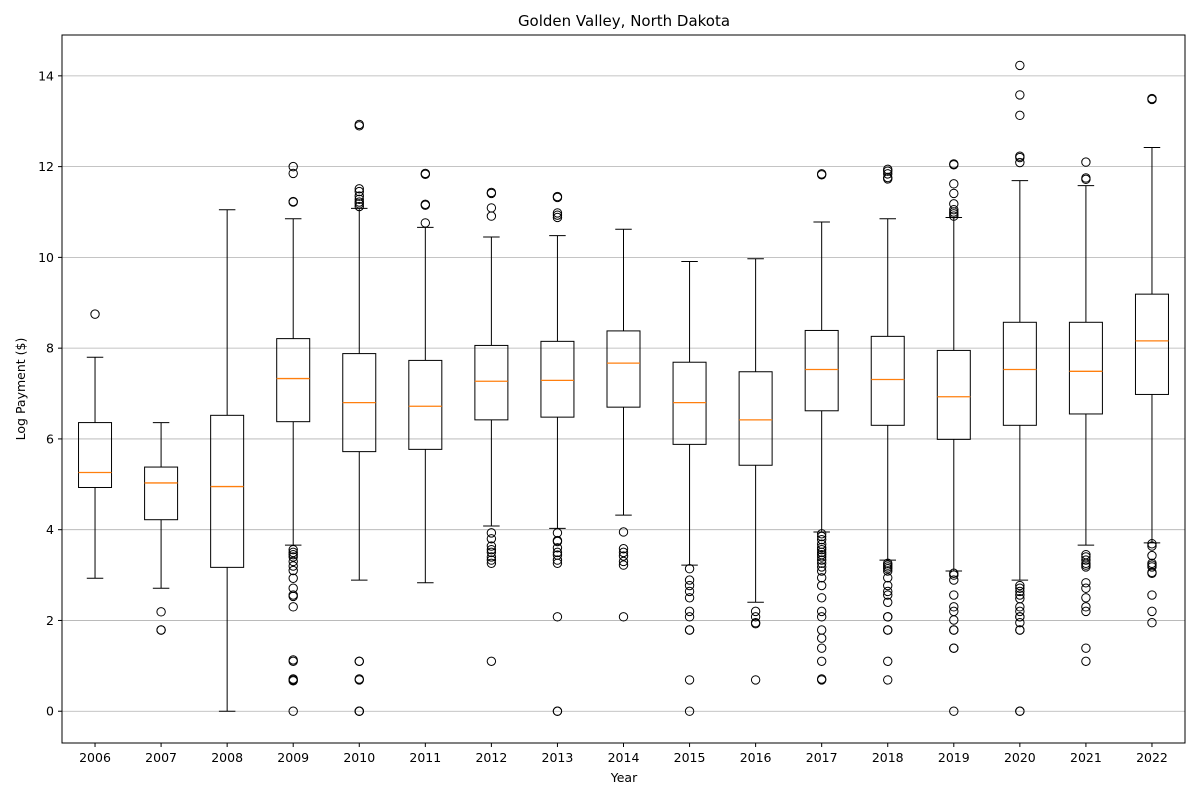 The width and height of the screenshot is (1200, 800). Describe the element at coordinates (624, 777) in the screenshot. I see `x-axis-label: Year` at that location.